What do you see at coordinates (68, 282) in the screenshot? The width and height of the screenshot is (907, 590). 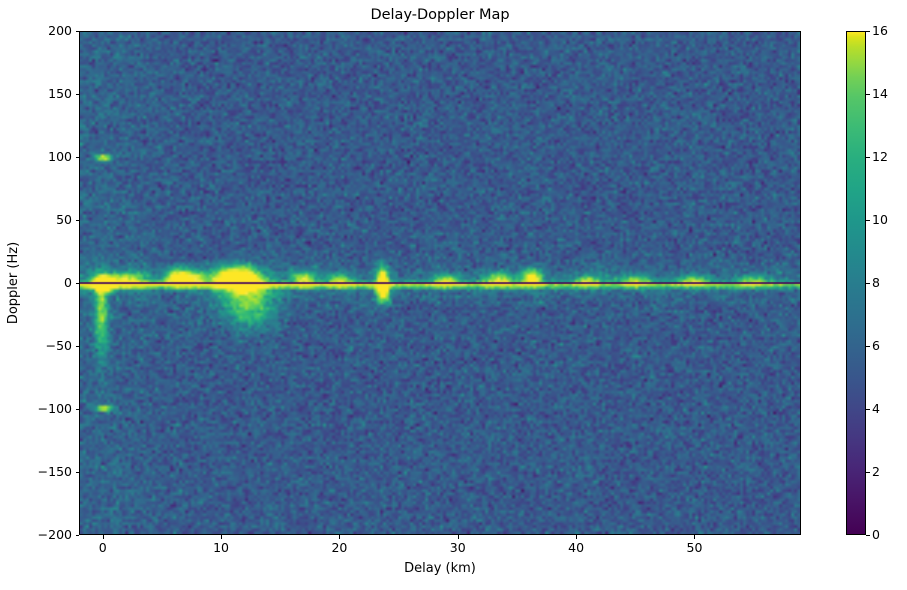 I see `y-tick-label: 0` at bounding box center [68, 282].